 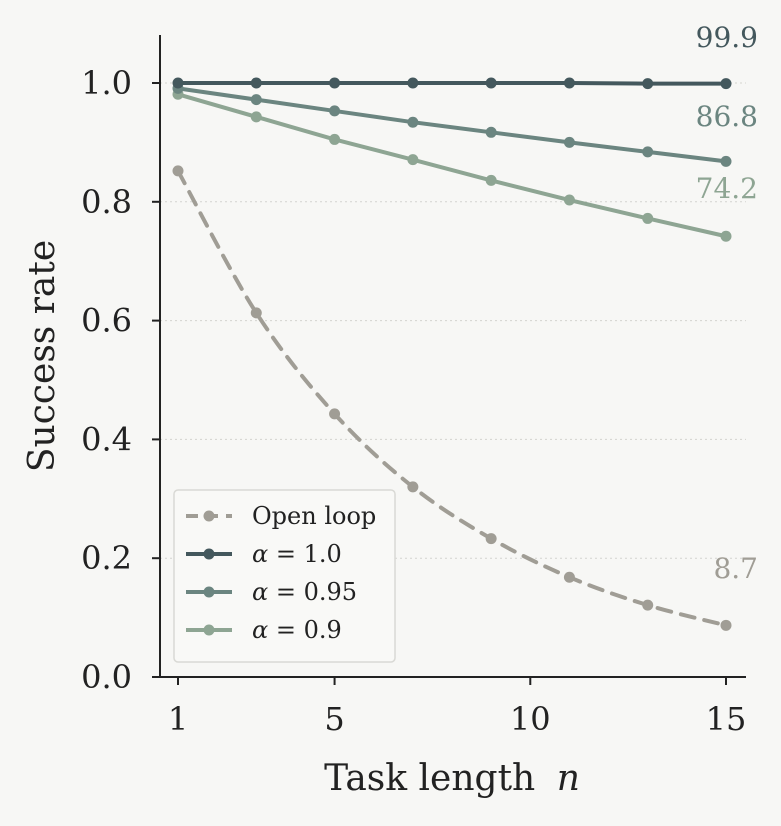 What do you see at coordinates (106, 83) in the screenshot?
I see `y-tick-label-5: 1.0` at bounding box center [106, 83].